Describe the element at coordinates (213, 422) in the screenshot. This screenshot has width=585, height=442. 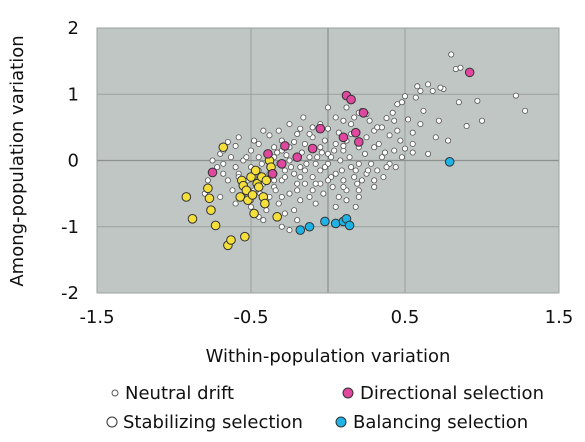
I see `legend-label-stabilizing-selection: Stabilizing selection` at that location.